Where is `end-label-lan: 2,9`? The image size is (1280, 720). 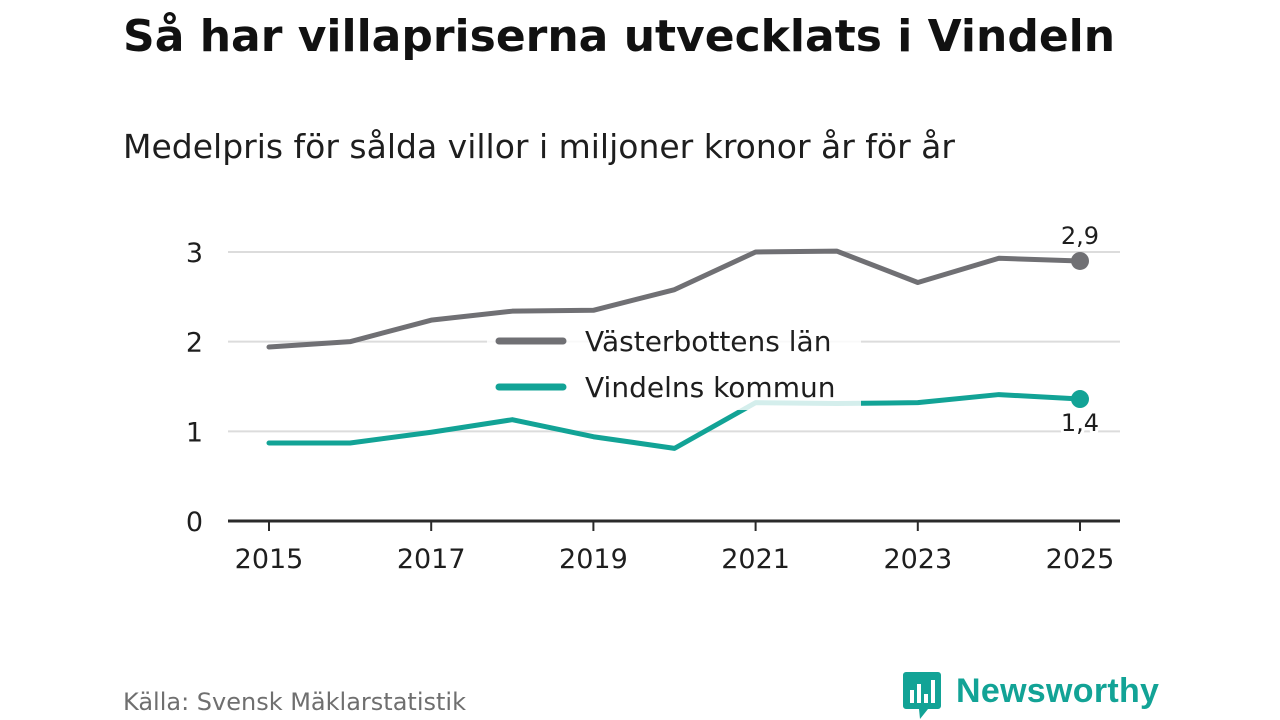
end-label-lan: 2,9 is located at coordinates (1080, 236).